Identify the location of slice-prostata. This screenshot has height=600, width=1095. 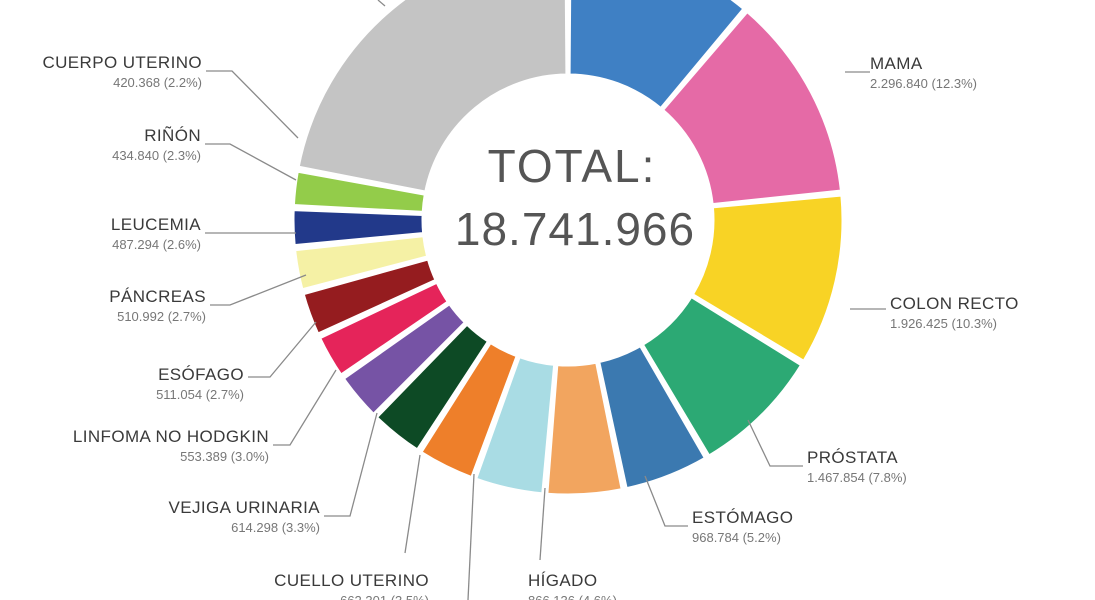
(722, 376).